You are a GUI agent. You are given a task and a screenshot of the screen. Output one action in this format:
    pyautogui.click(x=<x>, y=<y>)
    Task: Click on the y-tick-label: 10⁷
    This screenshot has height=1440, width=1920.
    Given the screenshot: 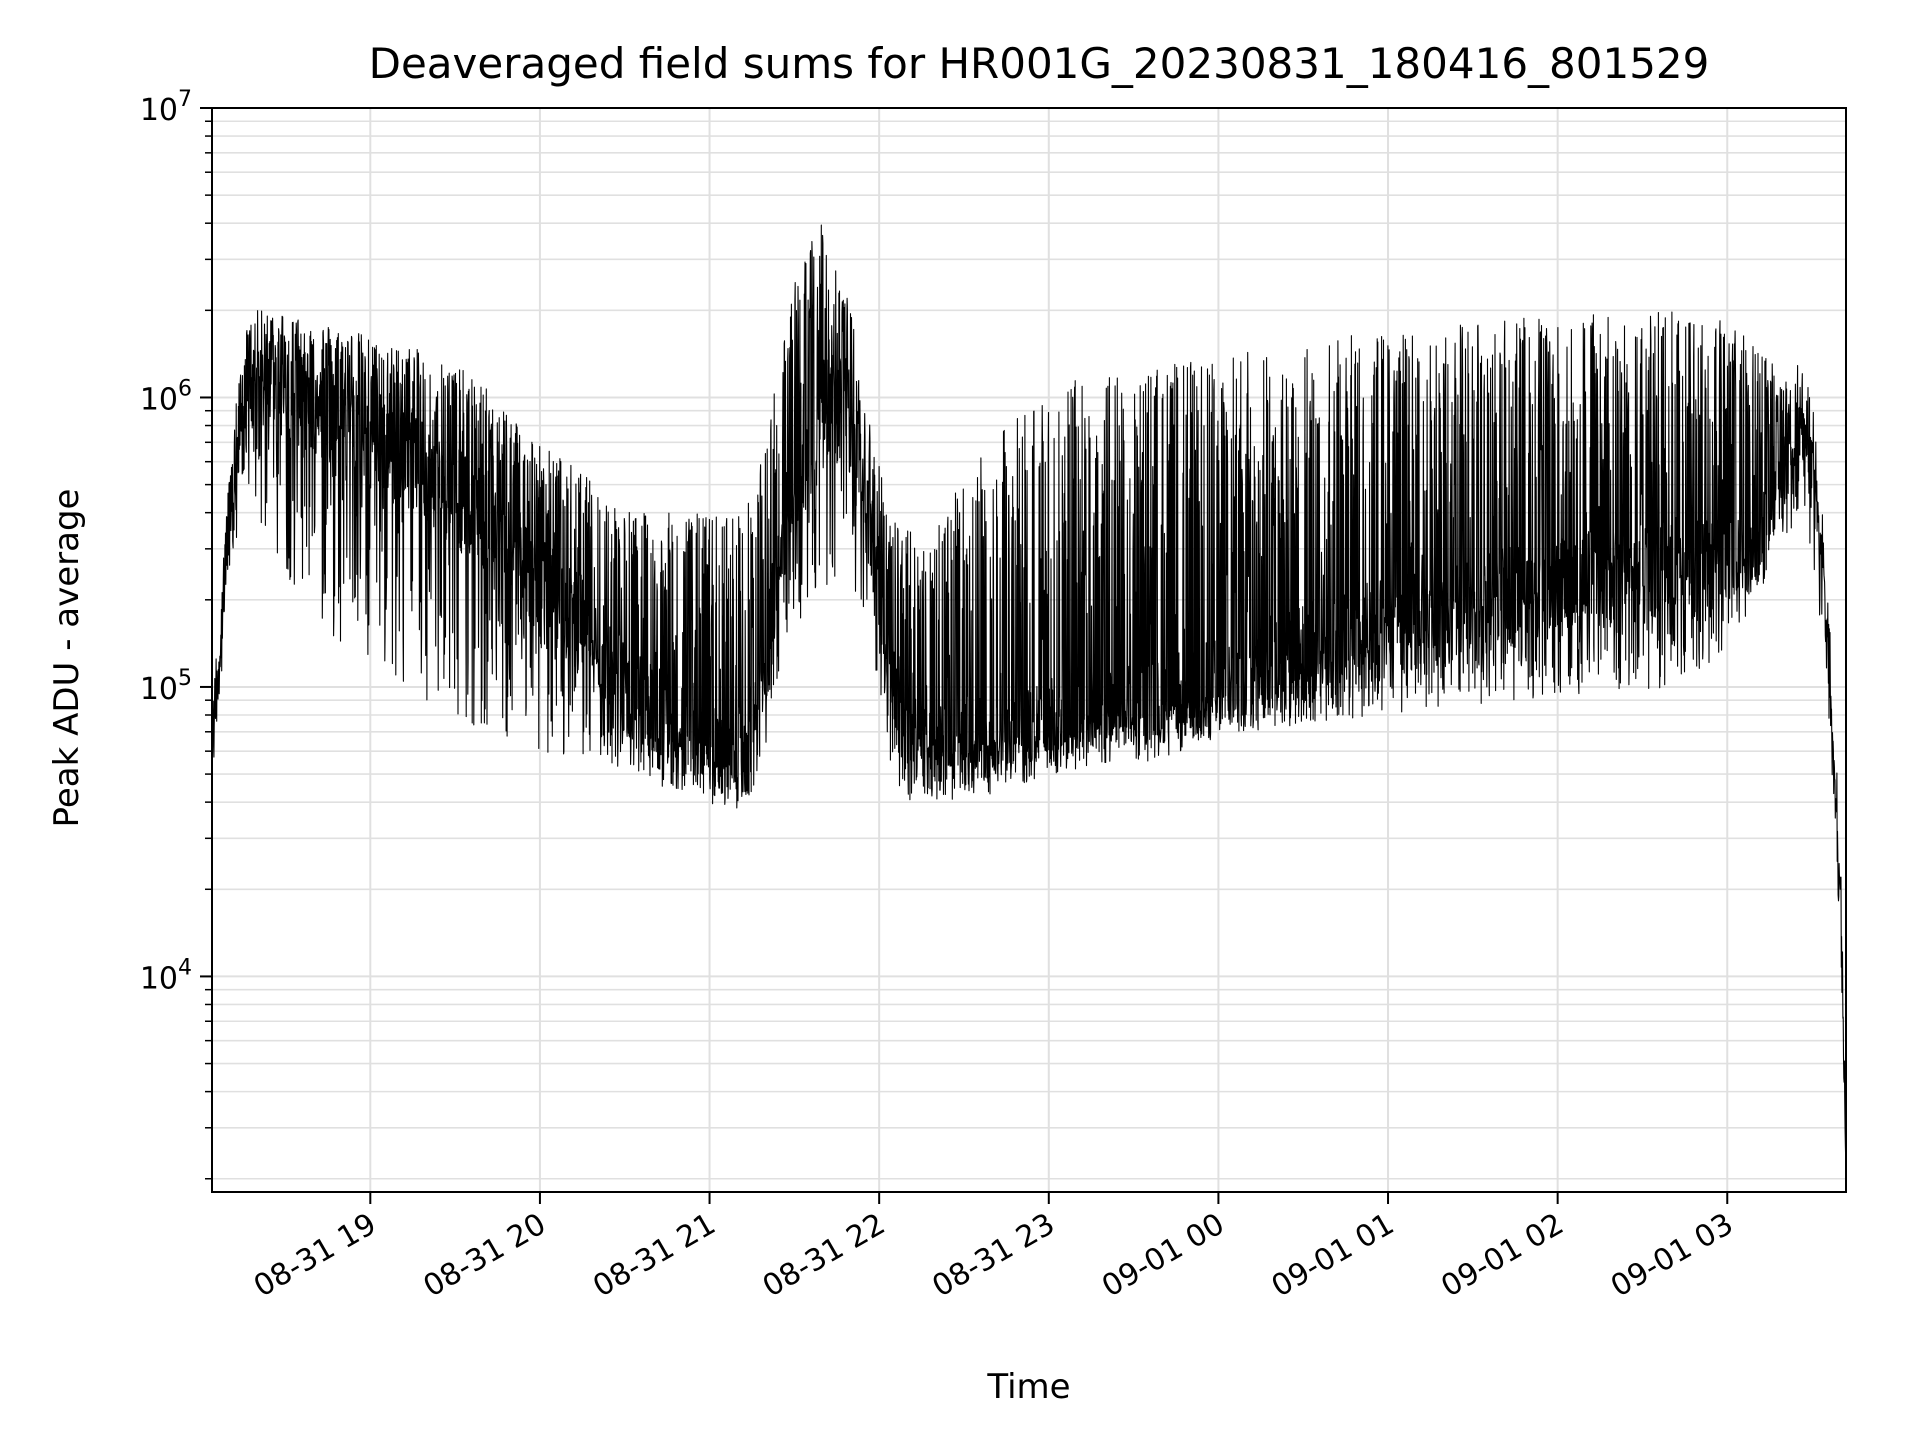 What is the action you would take?
    pyautogui.click(x=166, y=107)
    